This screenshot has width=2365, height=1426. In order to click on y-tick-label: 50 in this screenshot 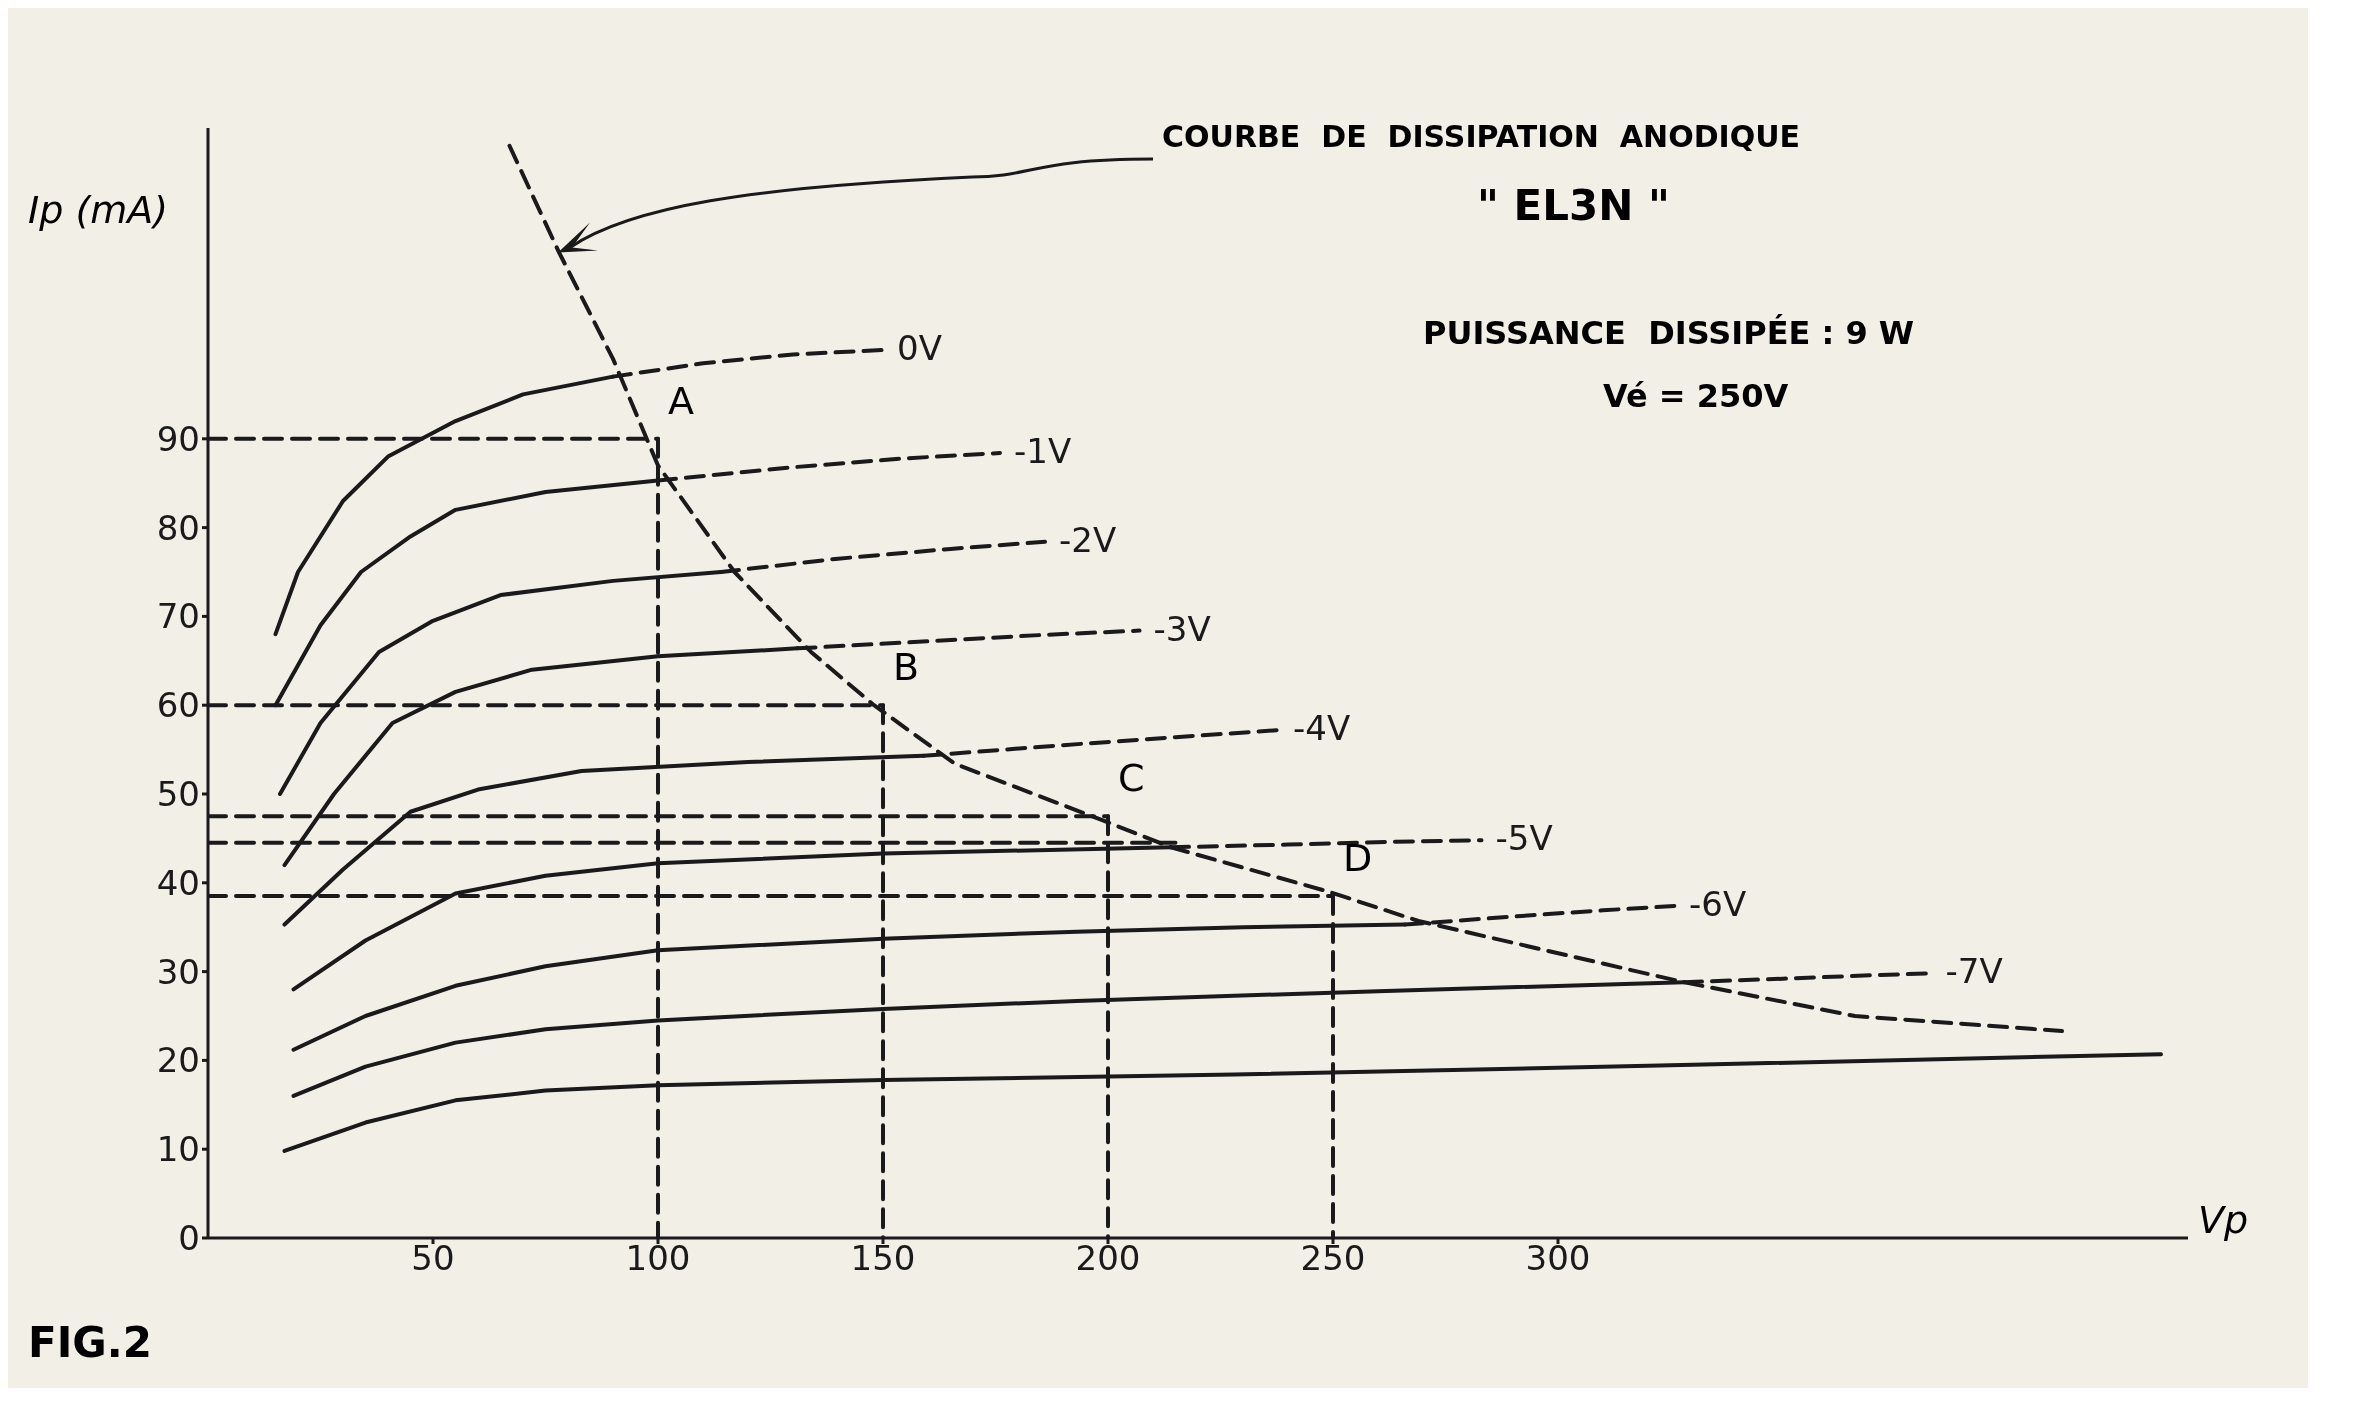, I will do `click(178, 794)`.